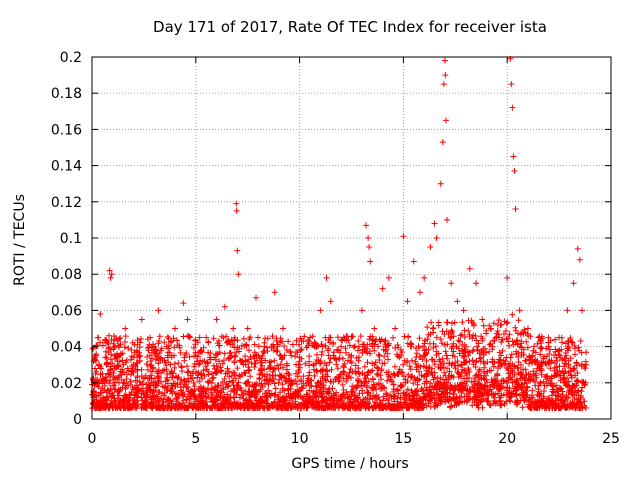 The image size is (640, 480). What do you see at coordinates (300, 439) in the screenshot?
I see `x-tick-label: 10` at bounding box center [300, 439].